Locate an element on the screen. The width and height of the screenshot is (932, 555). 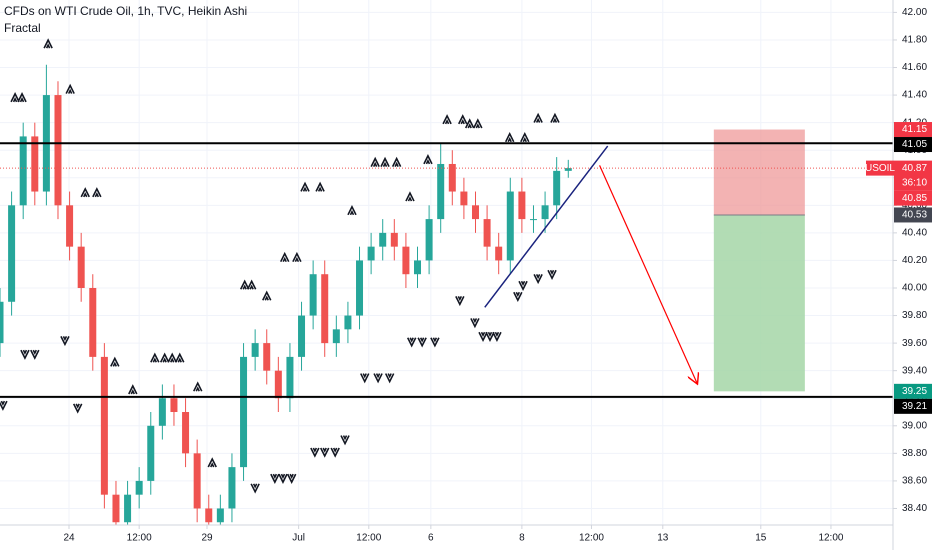
price-label: 41.15 is located at coordinates (914, 129).